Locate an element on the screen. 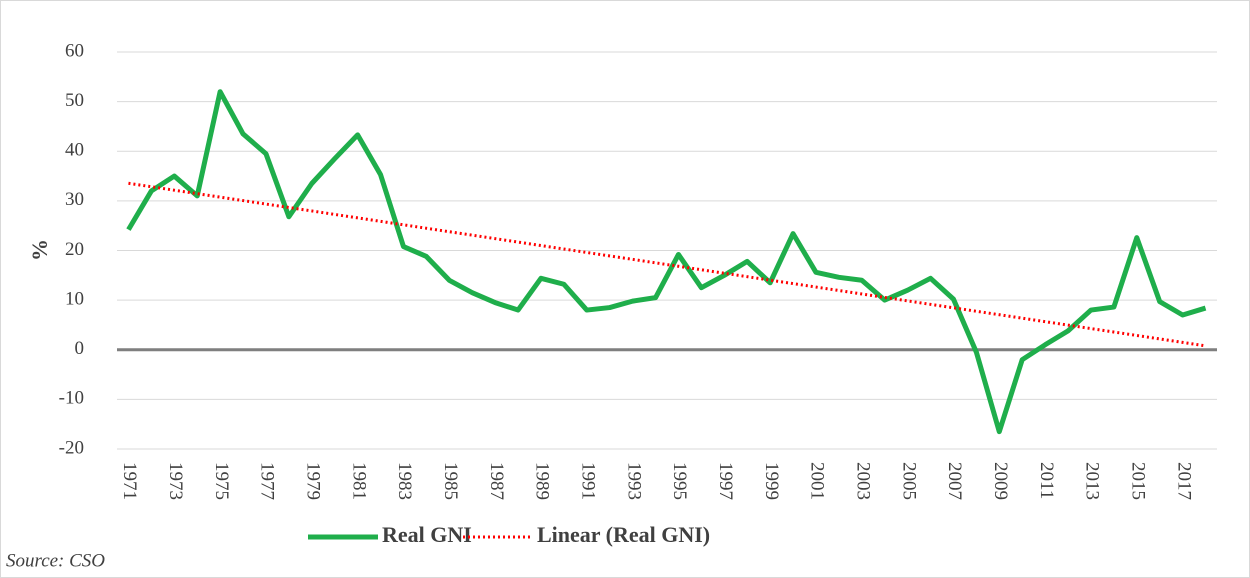 The image size is (1250, 578). y-tick-label: -20 is located at coordinates (71, 447).